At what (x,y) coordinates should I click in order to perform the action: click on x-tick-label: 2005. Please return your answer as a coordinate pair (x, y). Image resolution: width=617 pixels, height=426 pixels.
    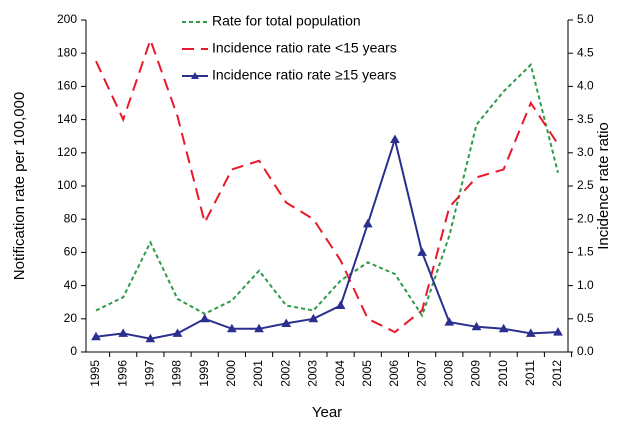
    Looking at the image, I should click on (367, 373).